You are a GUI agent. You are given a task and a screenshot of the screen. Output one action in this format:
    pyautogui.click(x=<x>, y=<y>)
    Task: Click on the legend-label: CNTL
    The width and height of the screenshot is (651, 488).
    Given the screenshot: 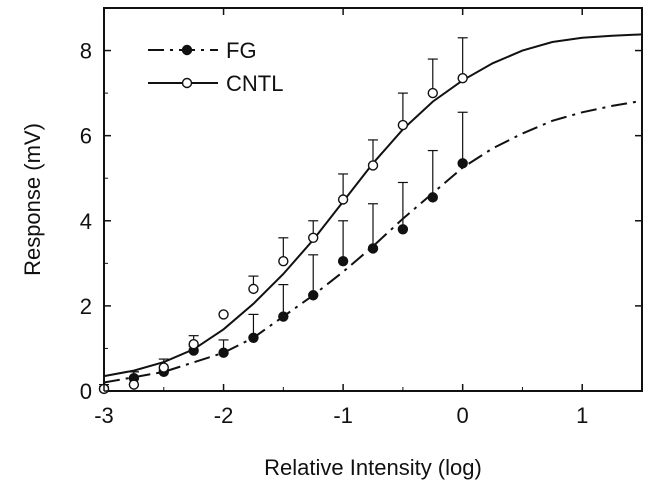 What is the action you would take?
    pyautogui.click(x=254, y=83)
    